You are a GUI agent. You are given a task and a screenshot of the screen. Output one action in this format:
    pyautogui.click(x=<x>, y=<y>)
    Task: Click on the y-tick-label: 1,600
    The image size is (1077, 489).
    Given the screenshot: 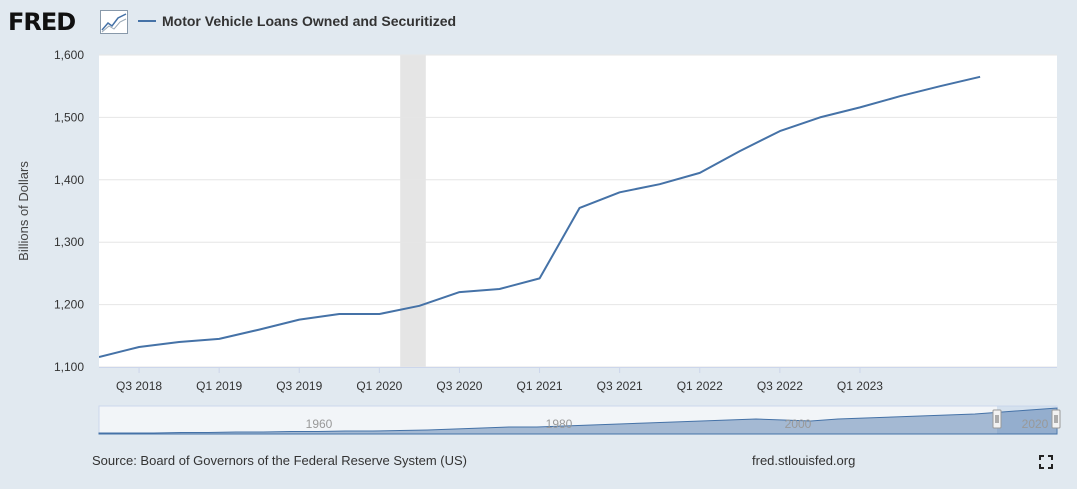 What is the action you would take?
    pyautogui.click(x=69, y=55)
    